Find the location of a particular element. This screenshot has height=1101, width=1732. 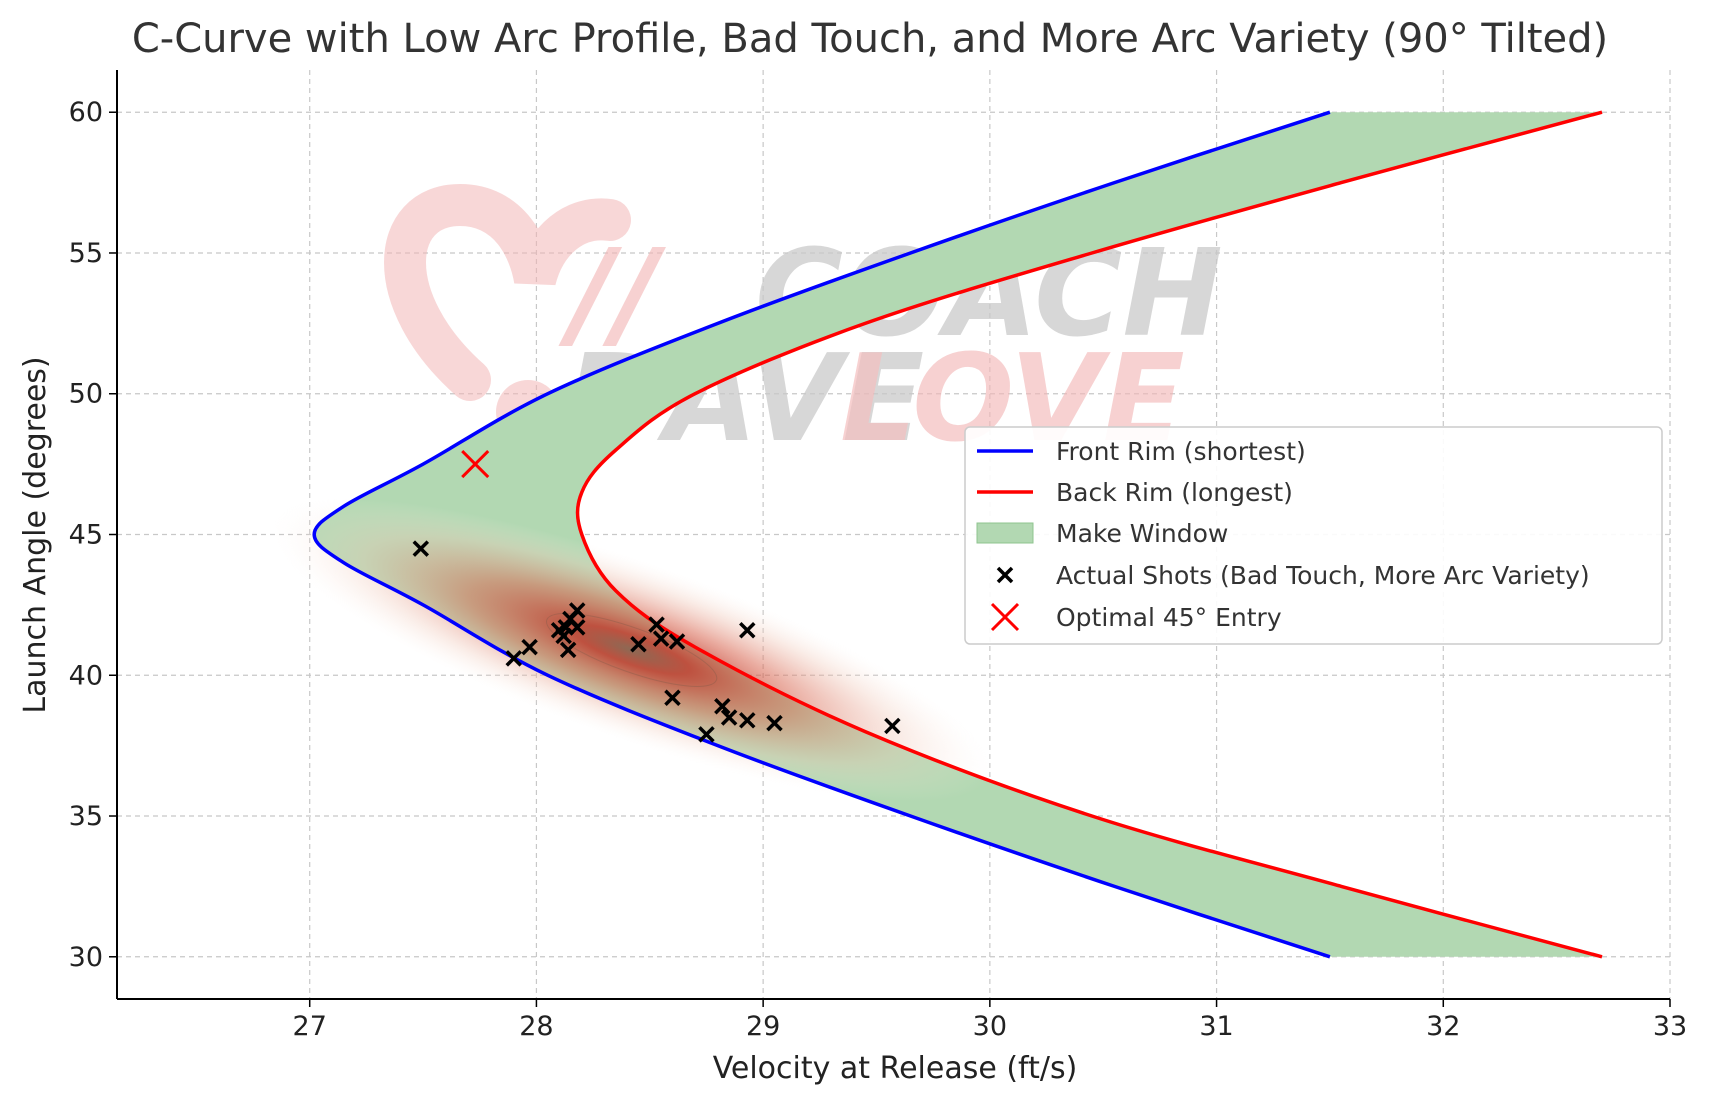

x-tick-label: 31 is located at coordinates (1216, 1026).